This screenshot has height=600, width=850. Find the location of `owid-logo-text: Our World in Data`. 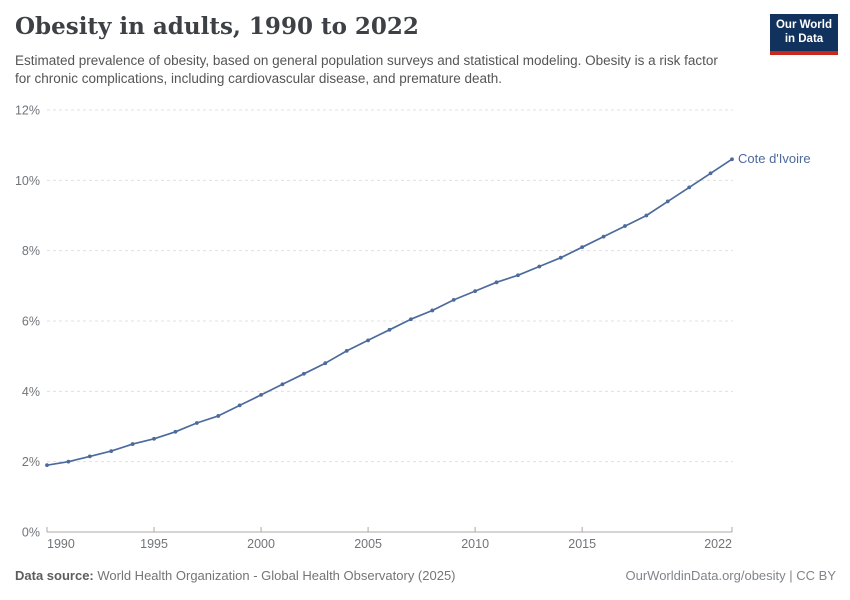

owid-logo-text: Our World in Data is located at coordinates (804, 32).